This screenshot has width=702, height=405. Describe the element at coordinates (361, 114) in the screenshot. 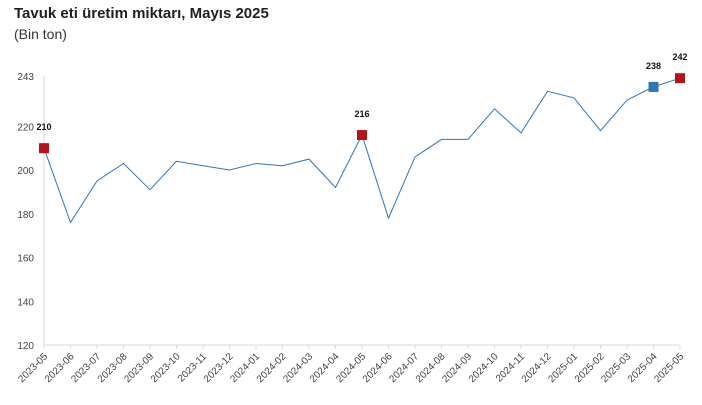

I see `data-label: 216` at that location.